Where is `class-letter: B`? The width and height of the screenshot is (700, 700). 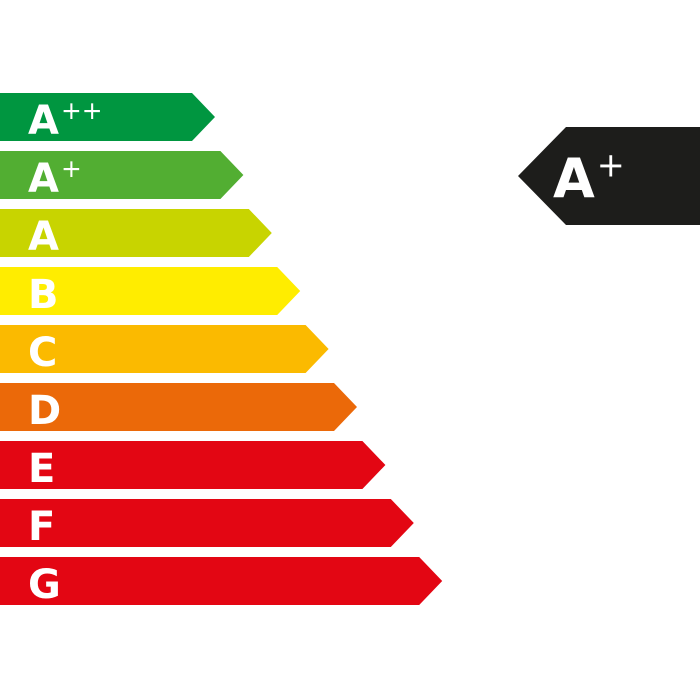 class-letter: B is located at coordinates (43, 295).